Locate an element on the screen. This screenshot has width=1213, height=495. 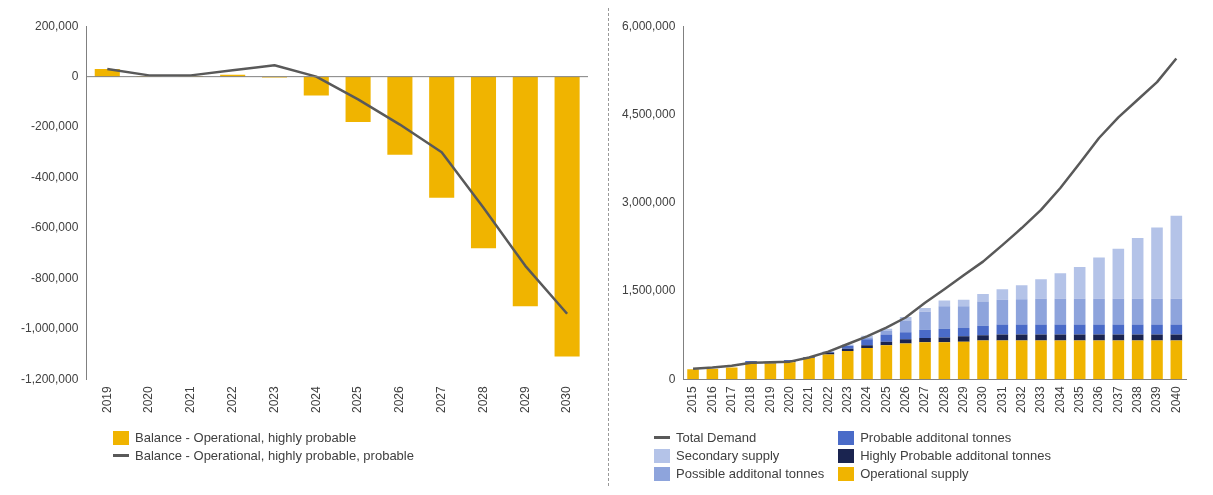
legend-label: Balance - Operational, highly probable, probable is located at coordinates (274, 455).